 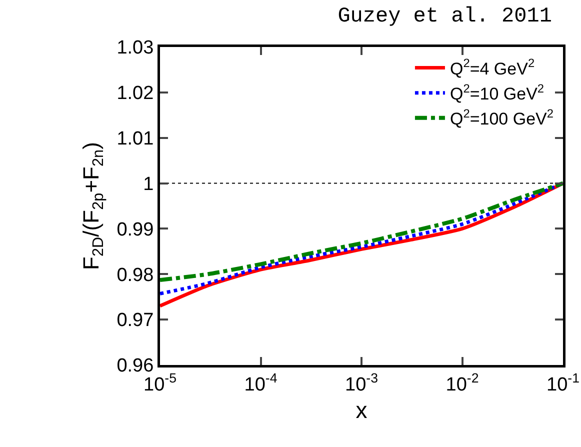 I want to click on x-tick-label: 10$^{-1}$, so click(x=563, y=383).